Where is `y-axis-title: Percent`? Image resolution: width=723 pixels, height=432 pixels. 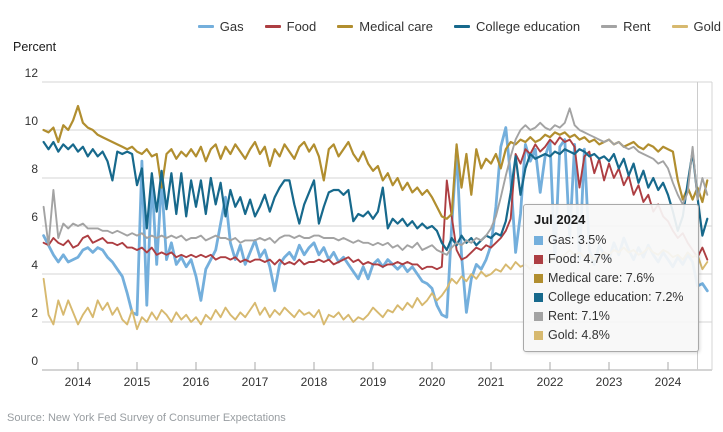
y-axis-title: Percent is located at coordinates (35, 47).